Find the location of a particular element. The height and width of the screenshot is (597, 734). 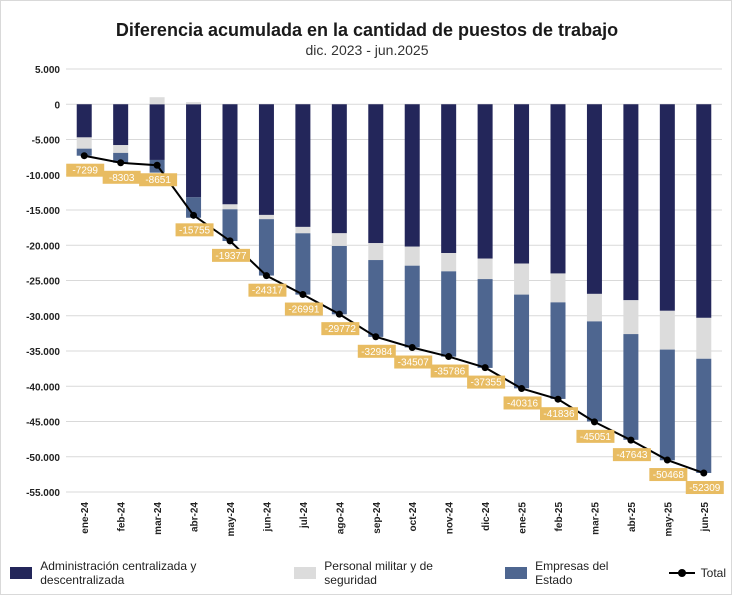

data-label: -35786 is located at coordinates (450, 372).